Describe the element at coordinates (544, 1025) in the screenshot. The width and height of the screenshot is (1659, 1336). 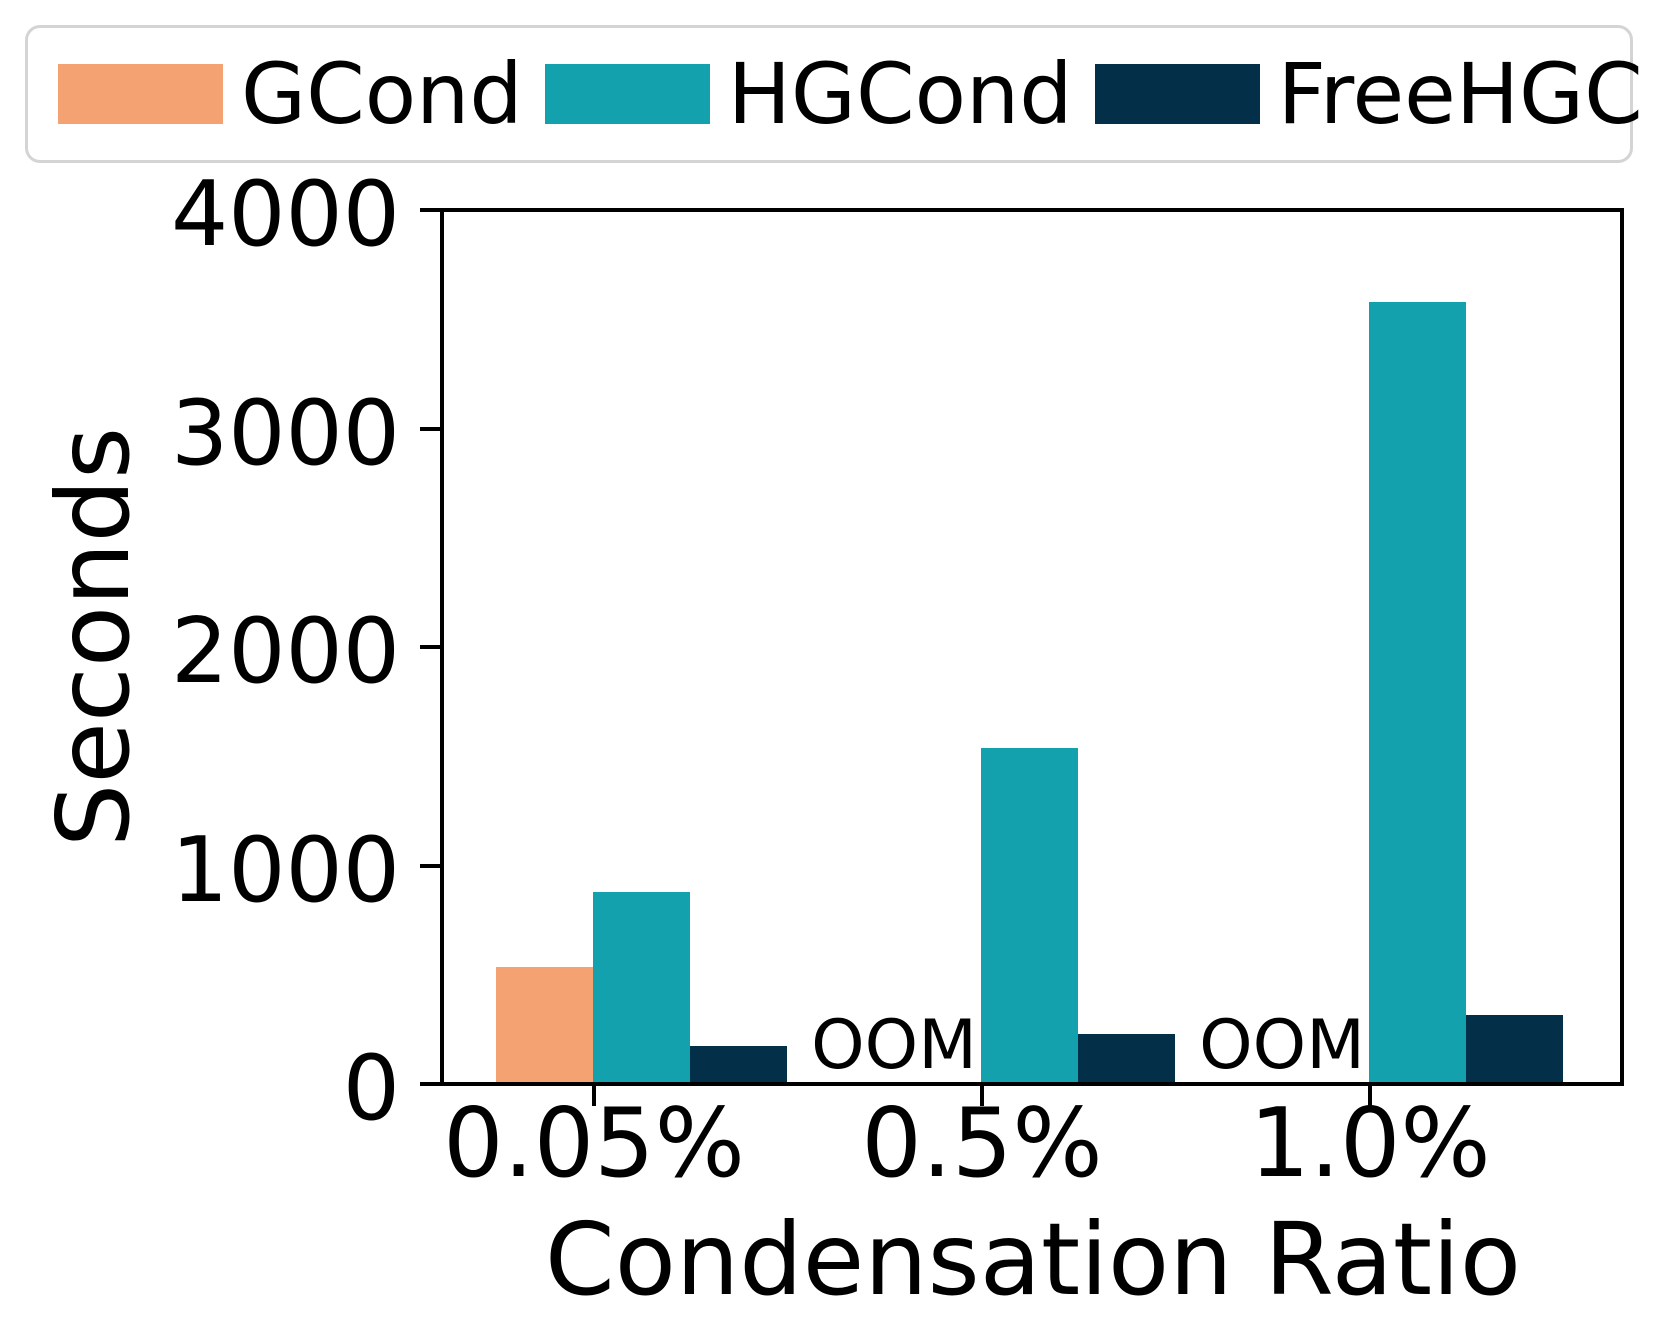
I see `bar-gcond-0.05%` at that location.